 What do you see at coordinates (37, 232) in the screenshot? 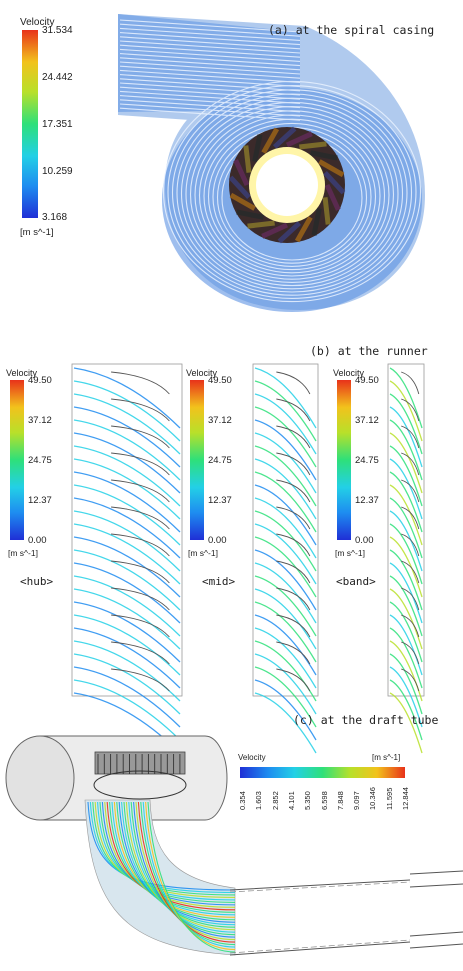
I see `legend-a-unit: [m s^-1]` at bounding box center [37, 232].